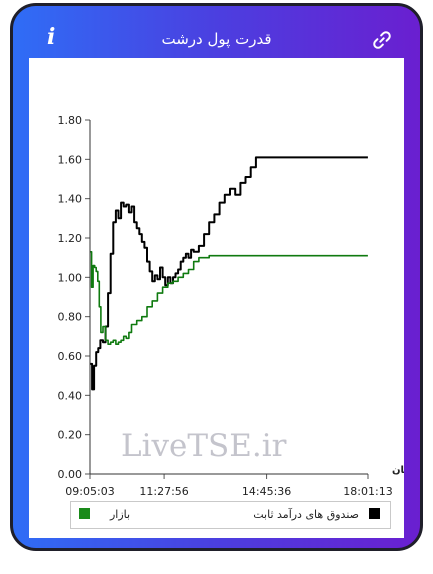  What do you see at coordinates (70, 317) in the screenshot?
I see `y-tick-label: 0.80` at bounding box center [70, 317].